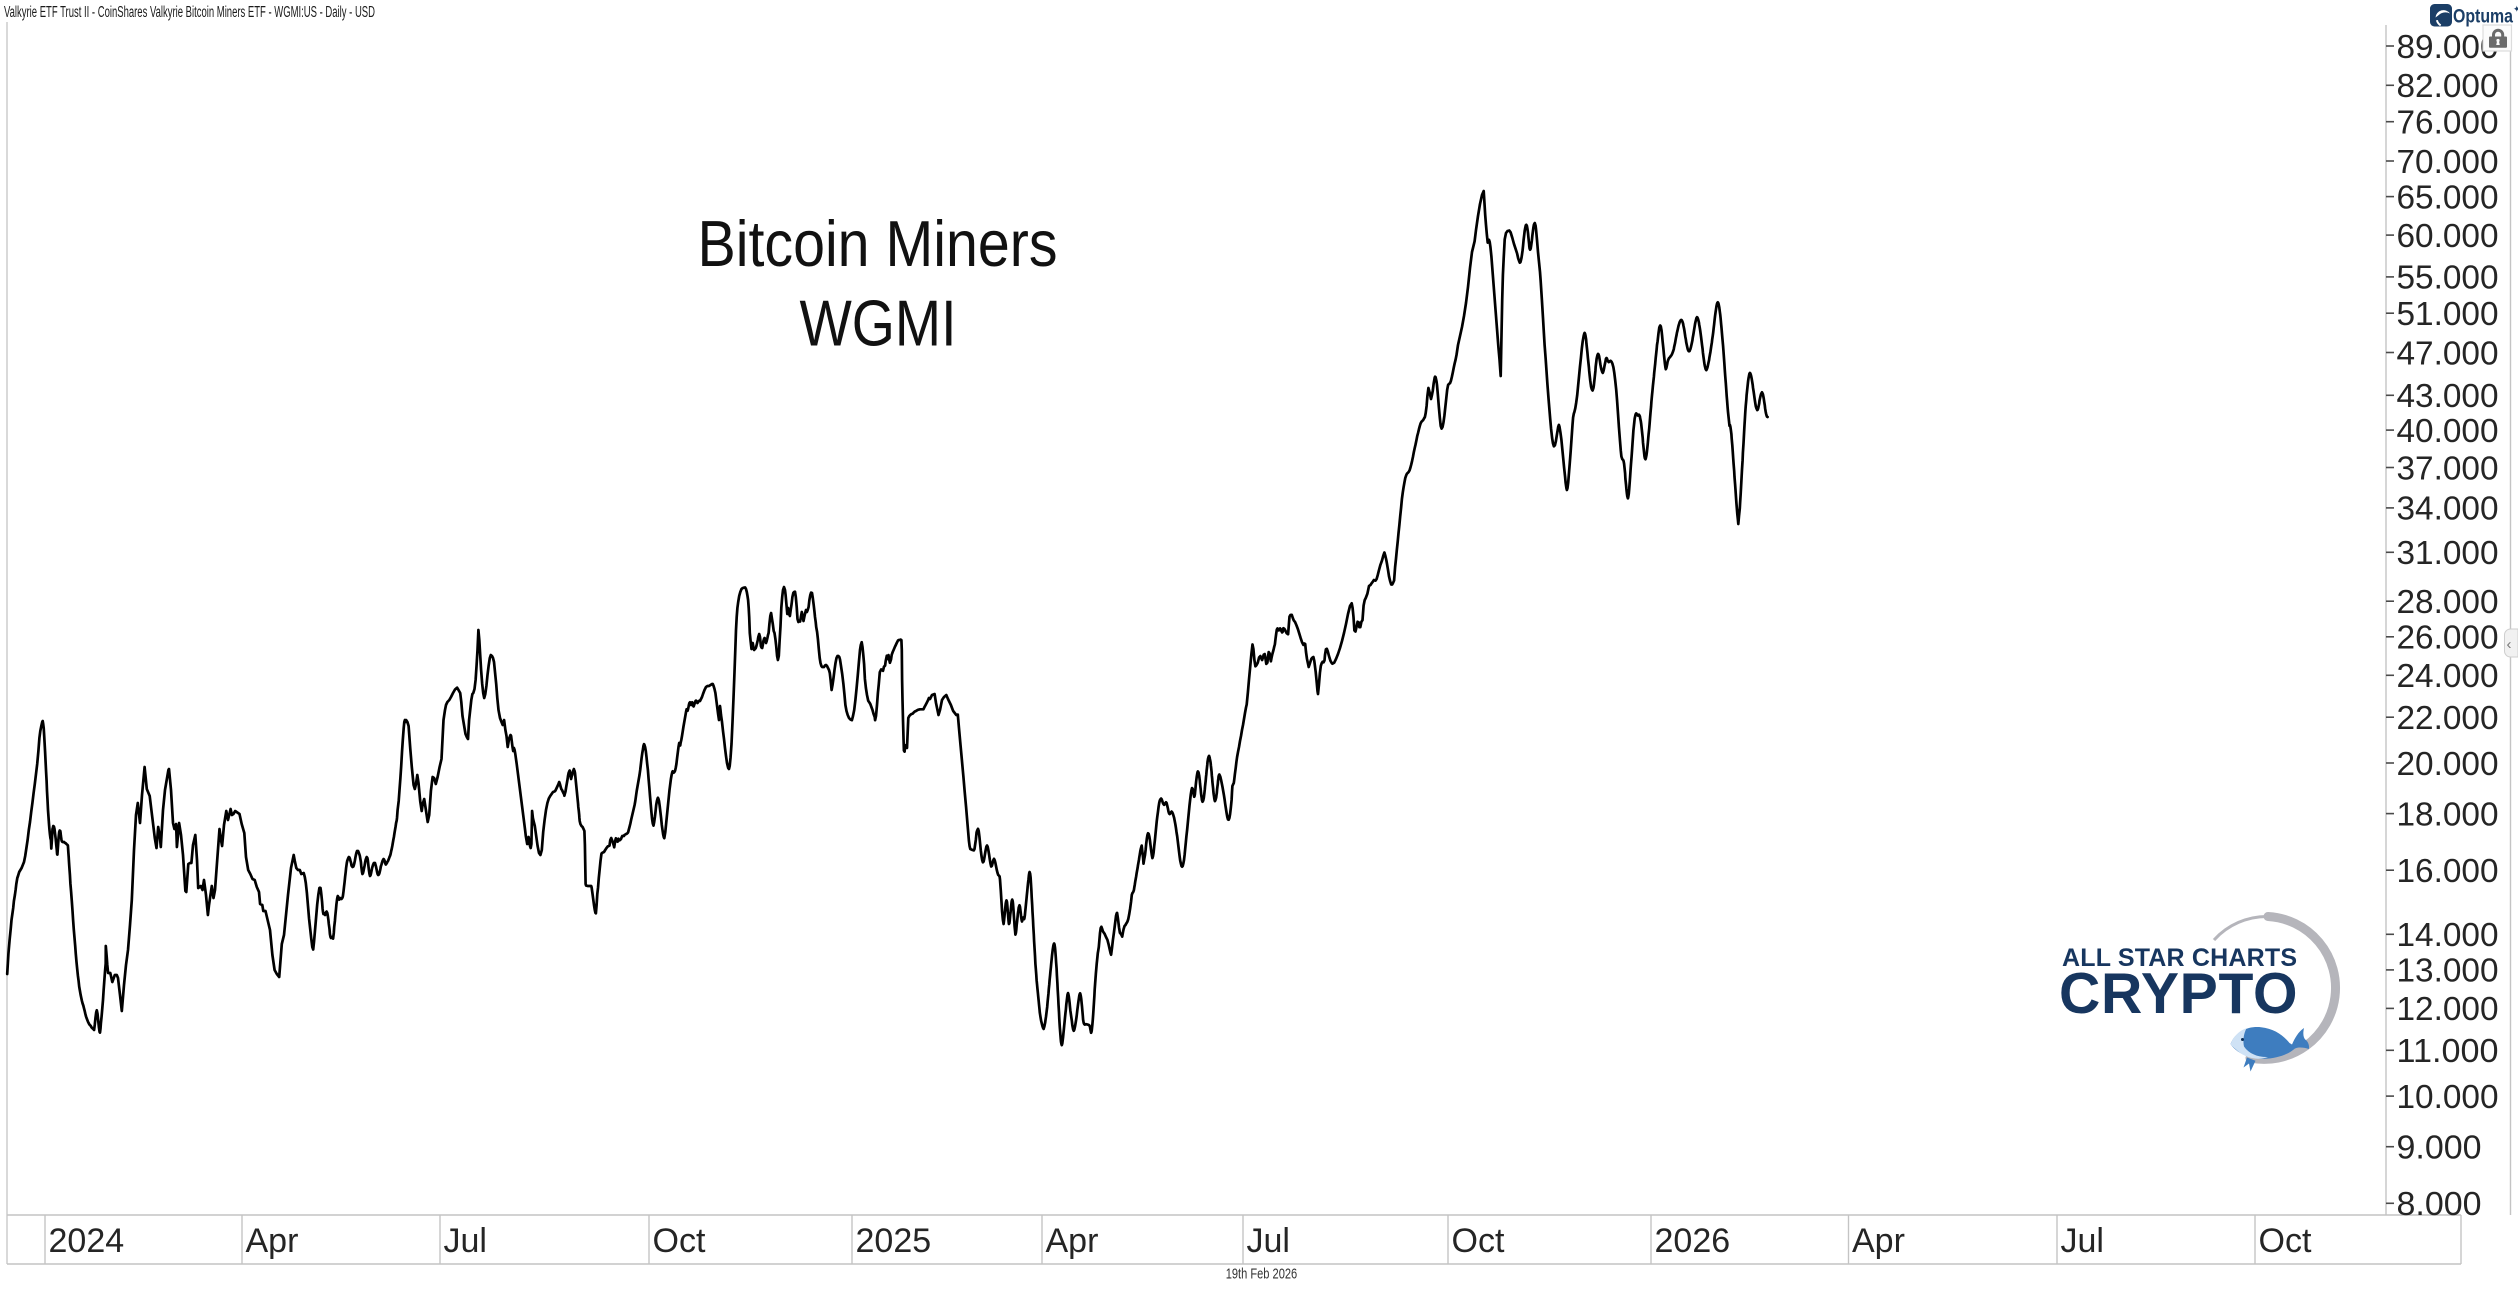  I want to click on svg-text: 65.000, so click(2448, 196).